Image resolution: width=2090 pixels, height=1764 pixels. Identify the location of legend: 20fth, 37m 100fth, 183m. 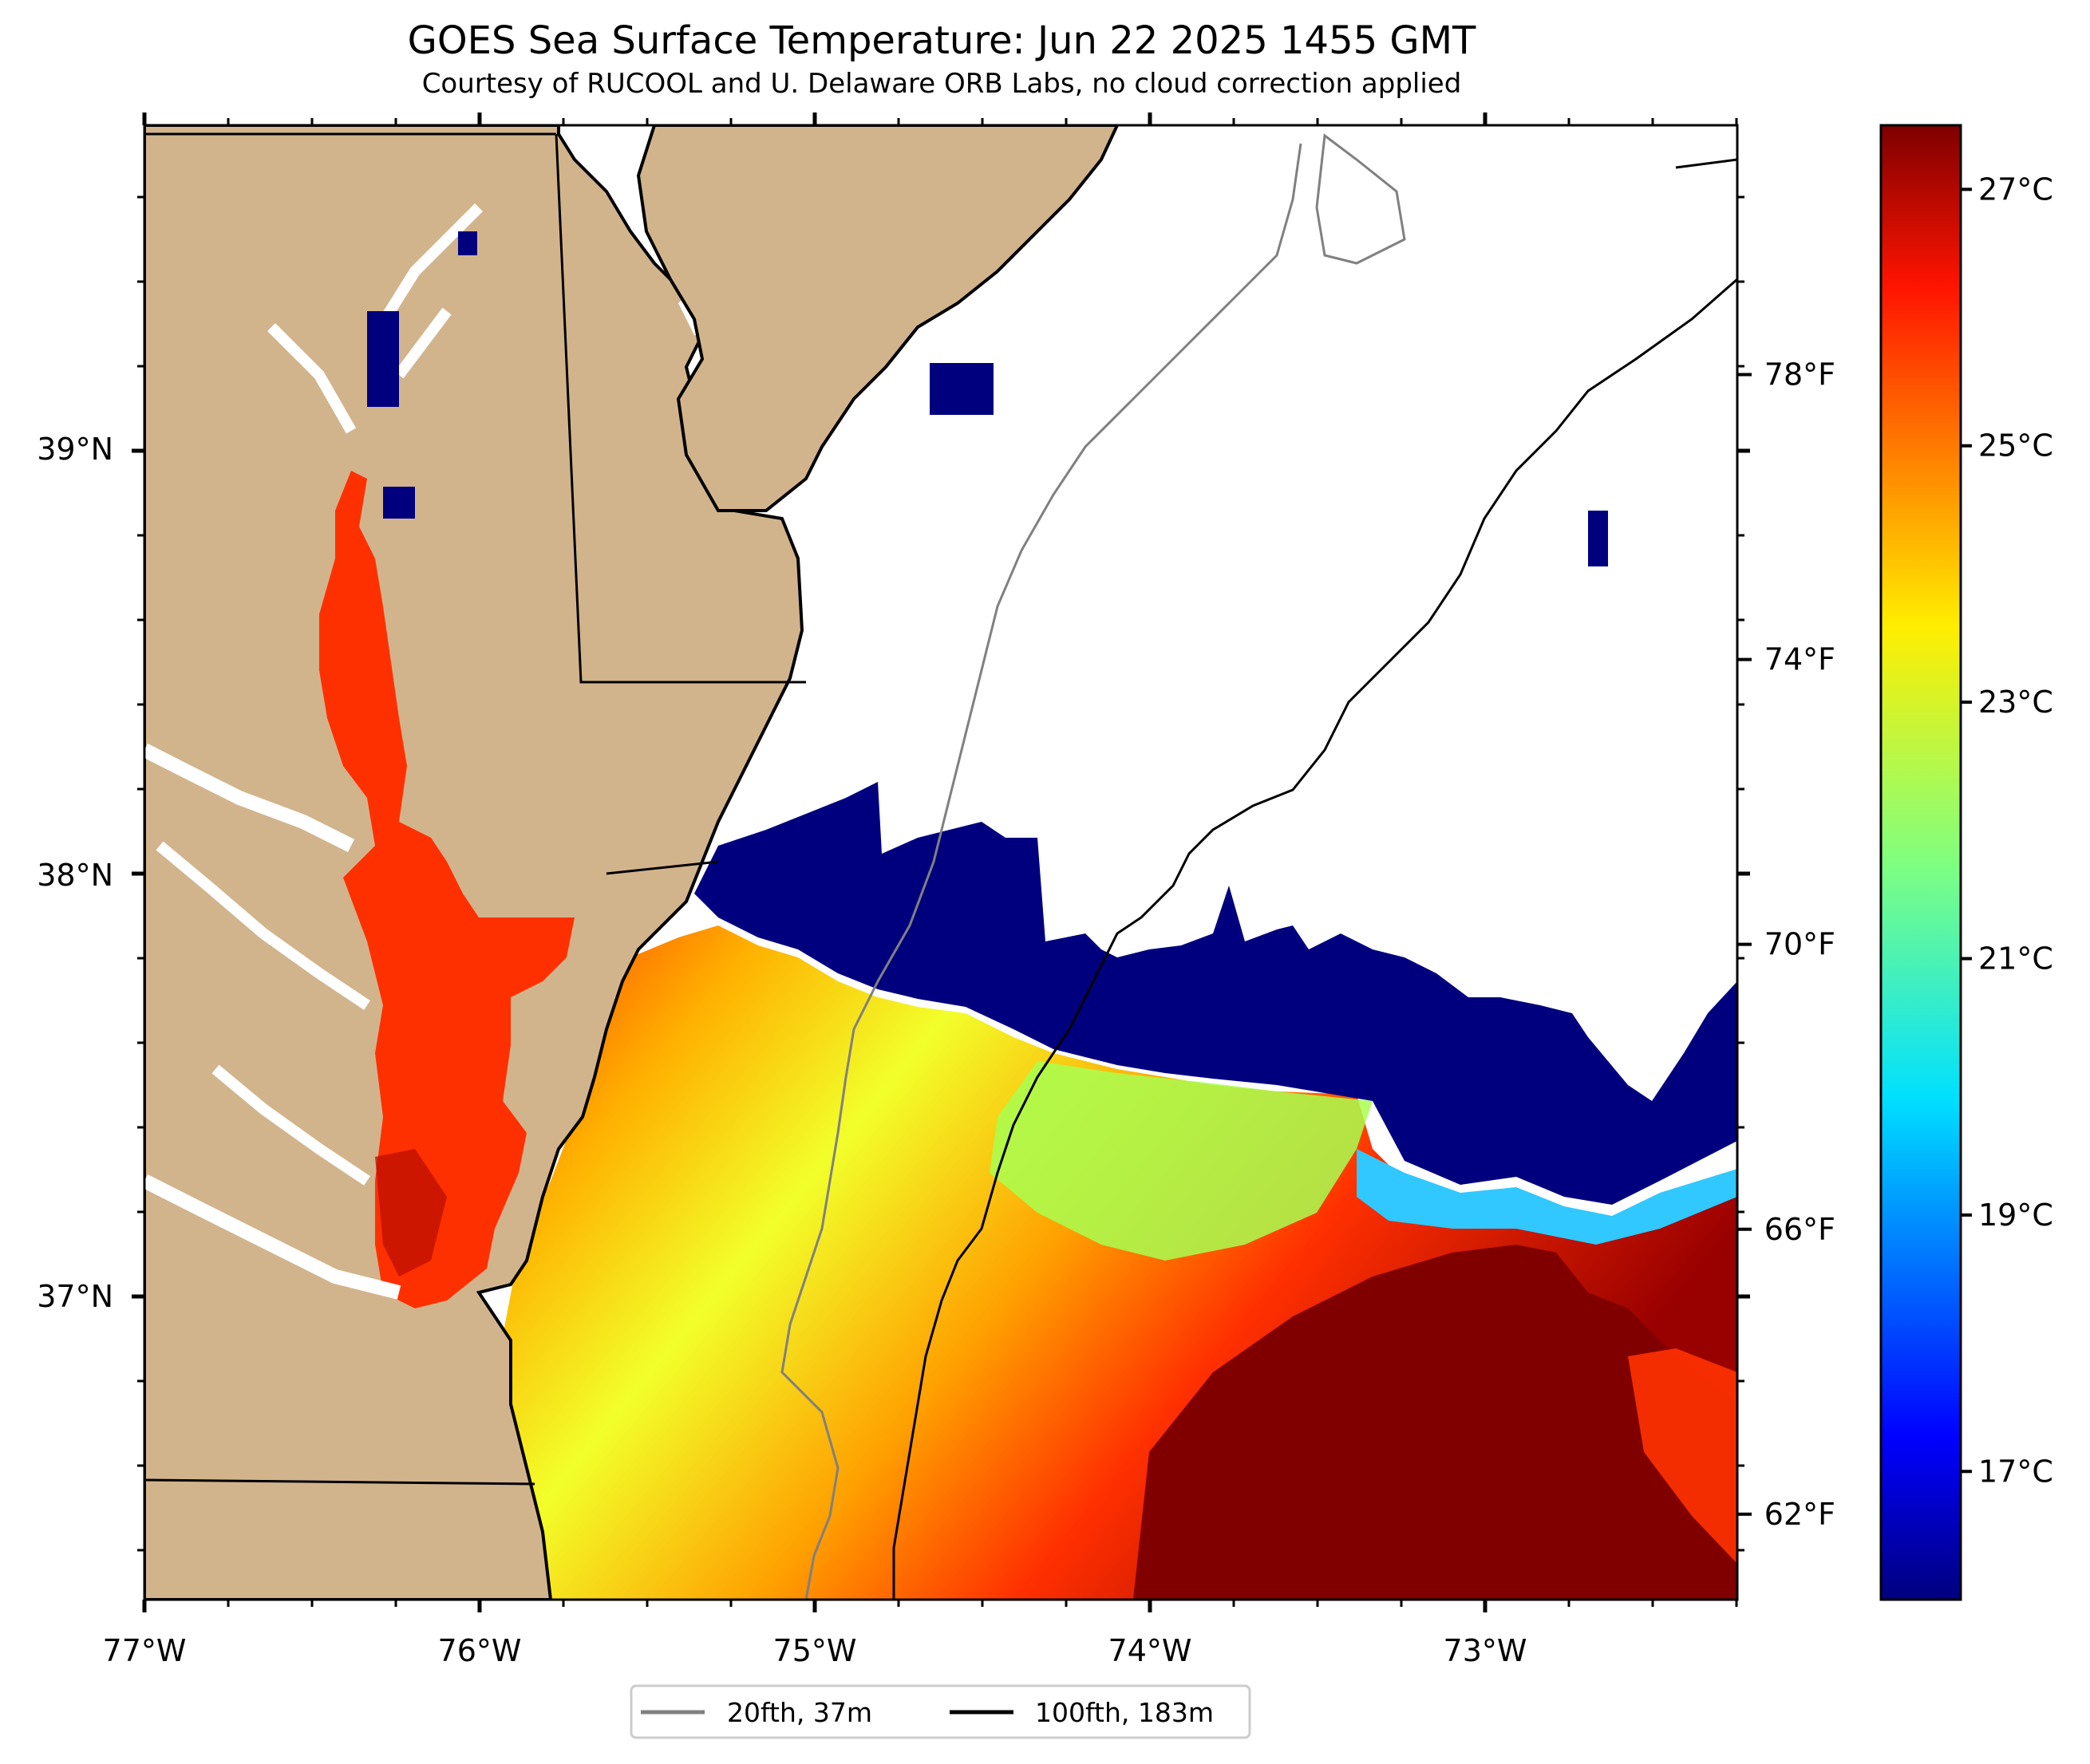
(940, 1711).